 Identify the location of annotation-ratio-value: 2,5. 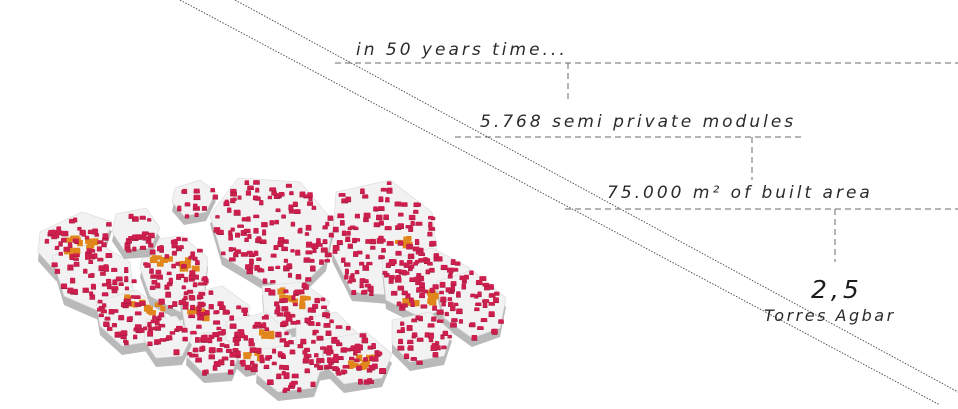
(837, 289).